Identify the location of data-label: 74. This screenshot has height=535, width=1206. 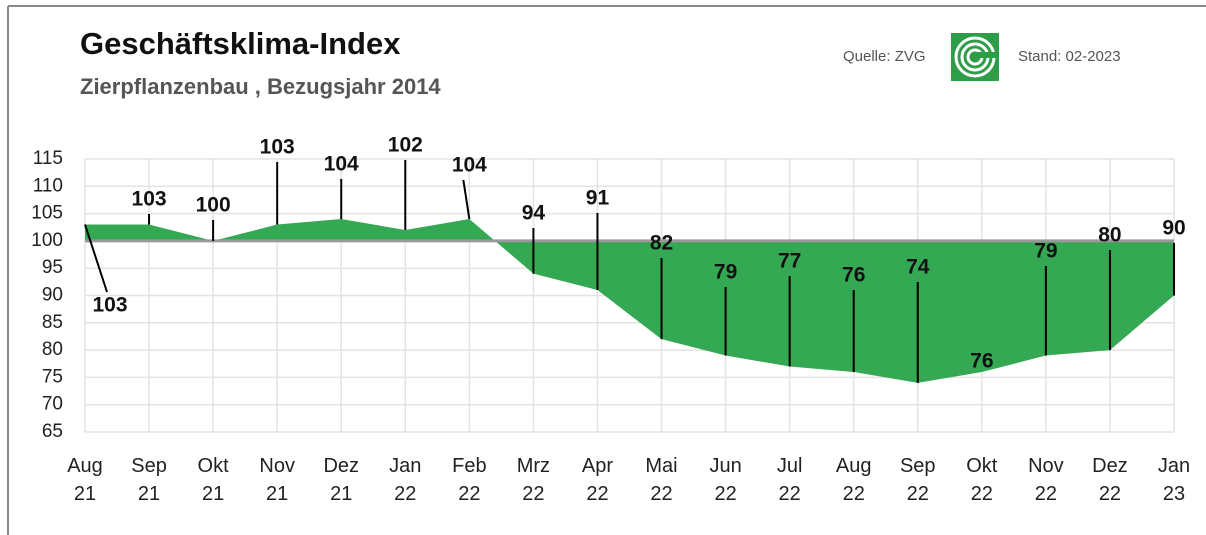
(918, 267).